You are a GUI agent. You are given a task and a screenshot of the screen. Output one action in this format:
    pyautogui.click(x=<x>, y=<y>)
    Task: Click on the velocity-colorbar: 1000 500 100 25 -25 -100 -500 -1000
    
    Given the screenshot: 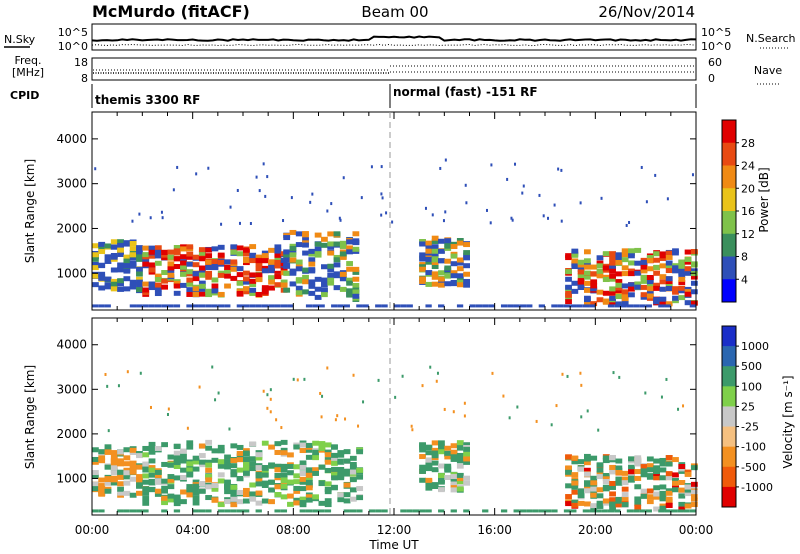 What is the action you would take?
    pyautogui.click(x=747, y=416)
    